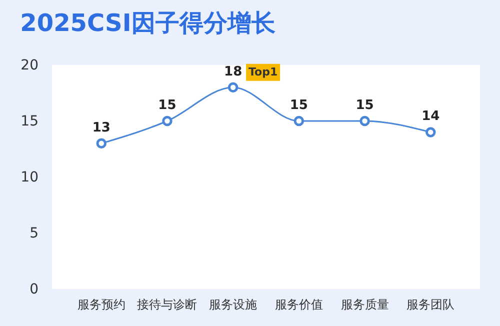 Image resolution: width=500 pixels, height=326 pixels. Describe the element at coordinates (431, 116) in the screenshot. I see `data-label: 14` at that location.